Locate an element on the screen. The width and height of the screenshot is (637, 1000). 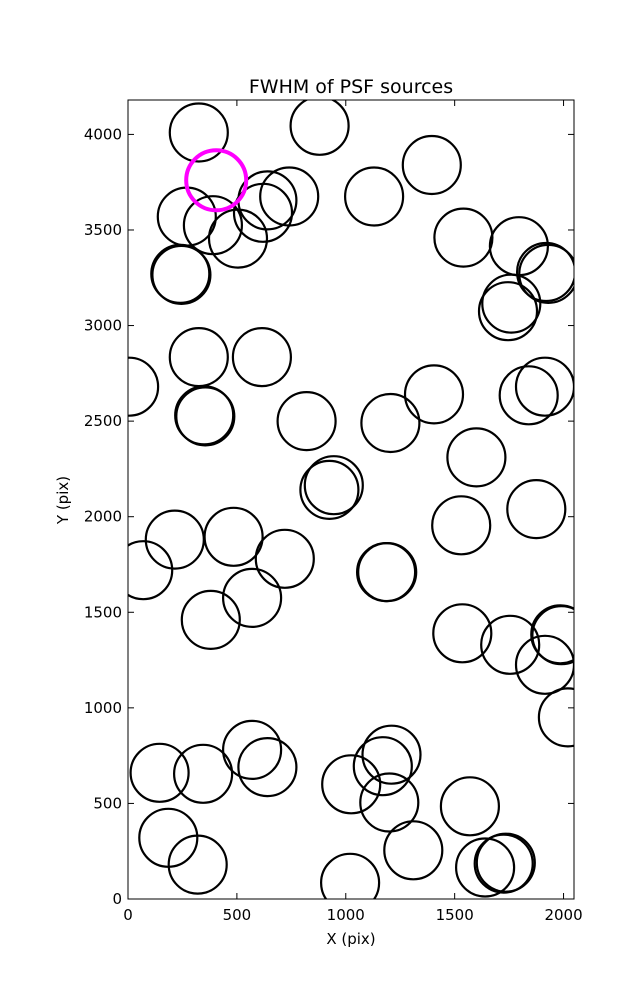
y-tick-label: 2000 is located at coordinates (103, 517).